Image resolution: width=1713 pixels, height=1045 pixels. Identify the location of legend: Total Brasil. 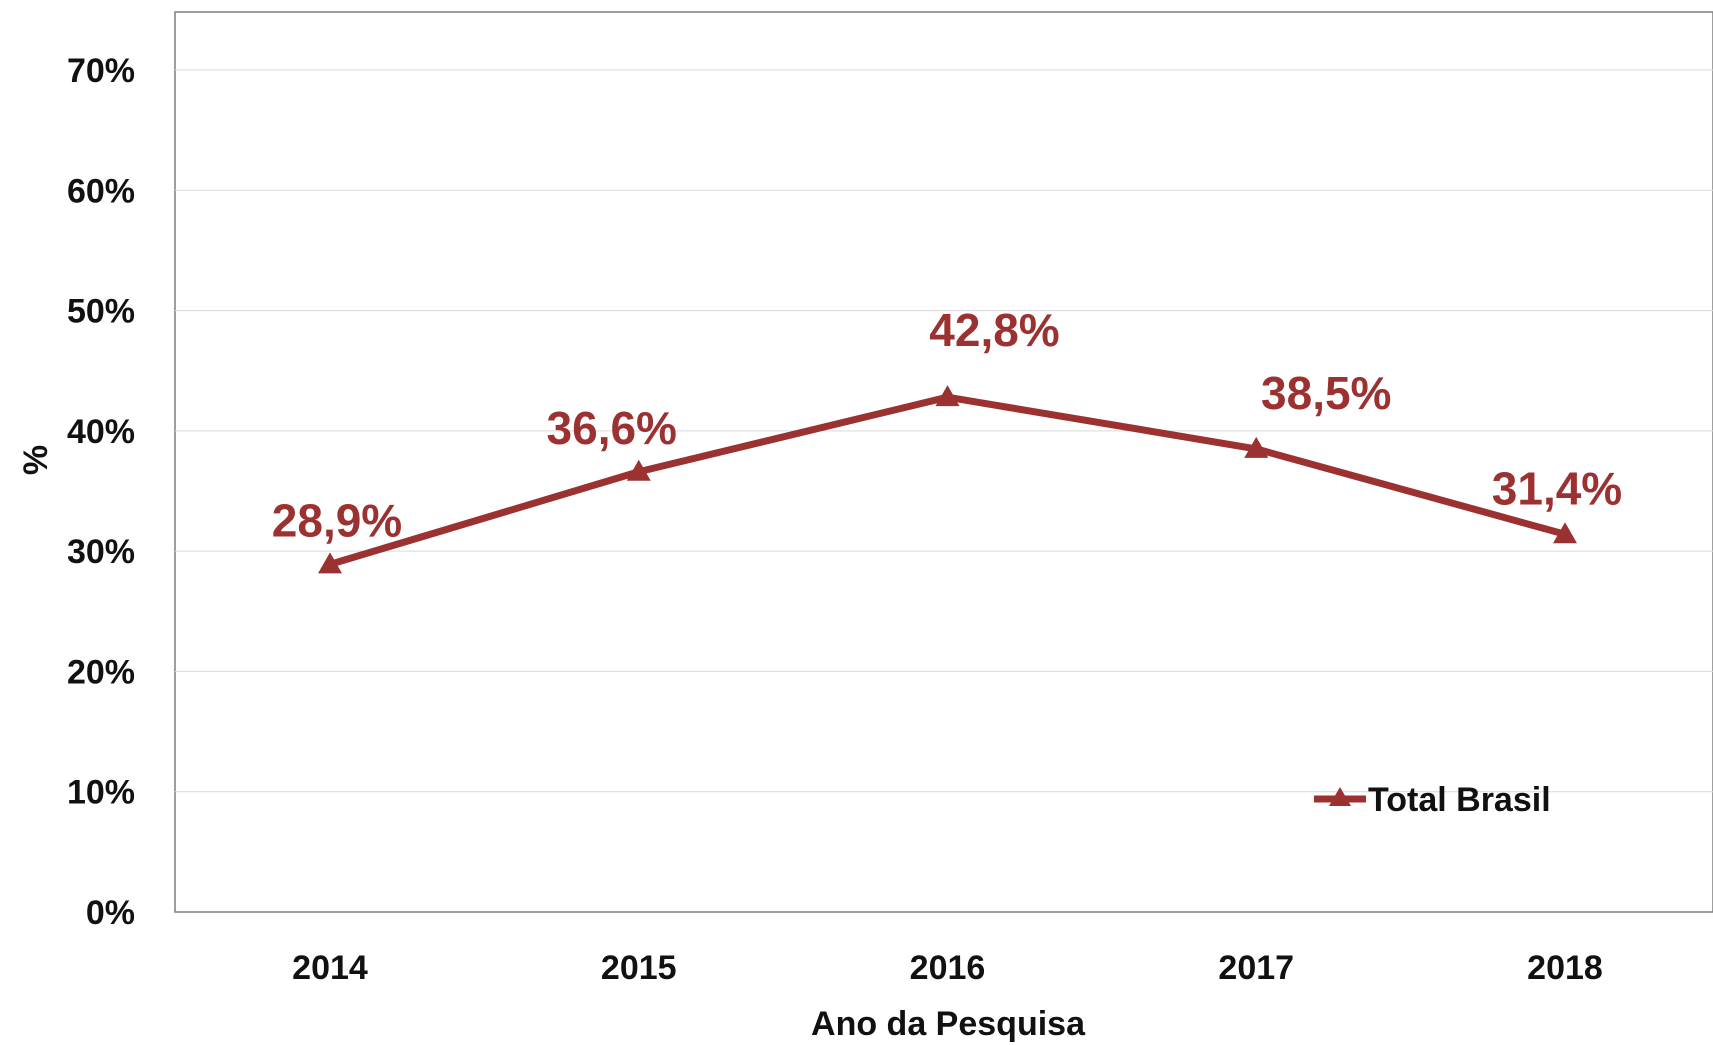
(1432, 800).